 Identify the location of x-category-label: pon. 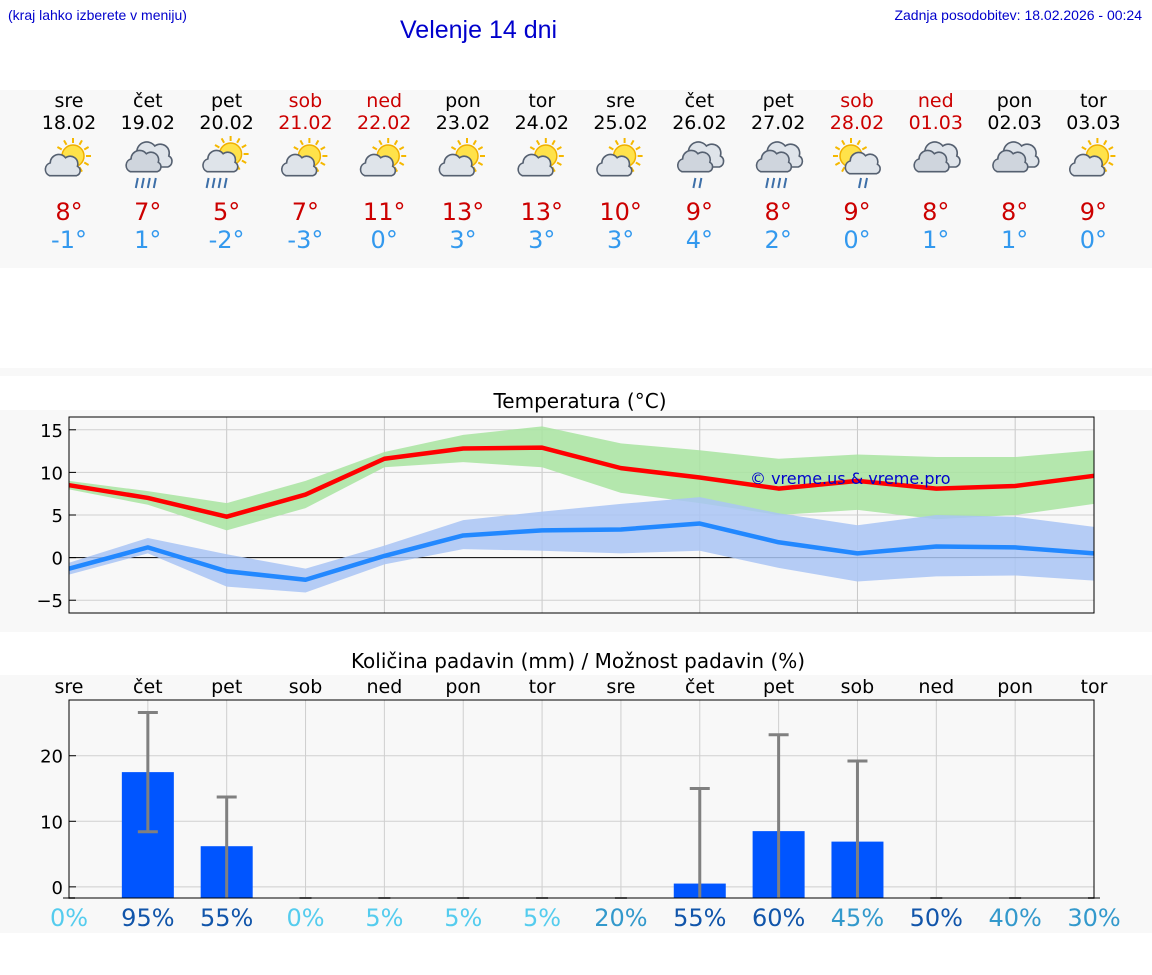
(1015, 687).